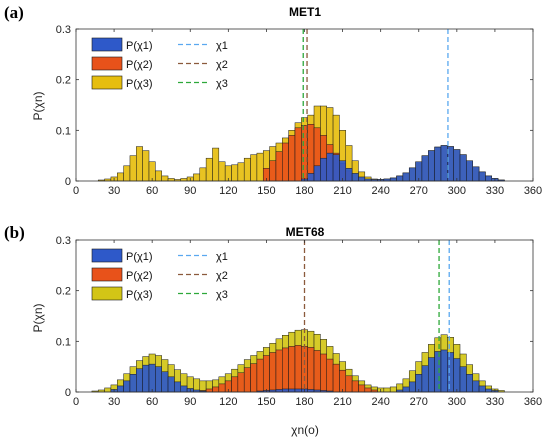 This screenshot has width=550, height=443. What do you see at coordinates (14, 232) in the screenshot?
I see `panel-b-label: (b)` at bounding box center [14, 232].